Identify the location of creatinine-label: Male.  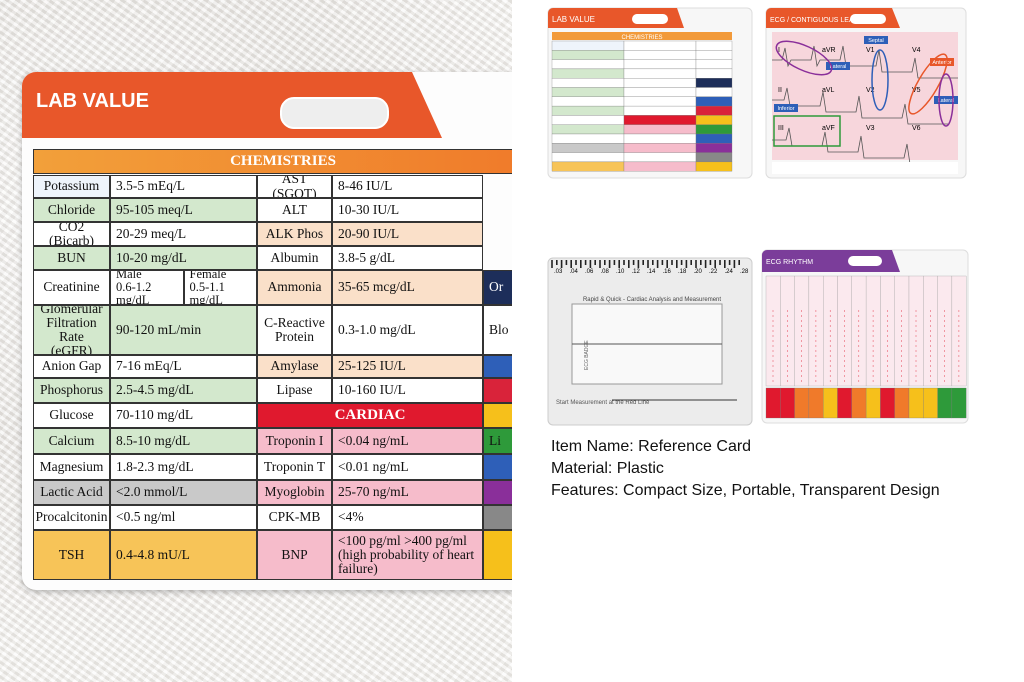
(129, 275).